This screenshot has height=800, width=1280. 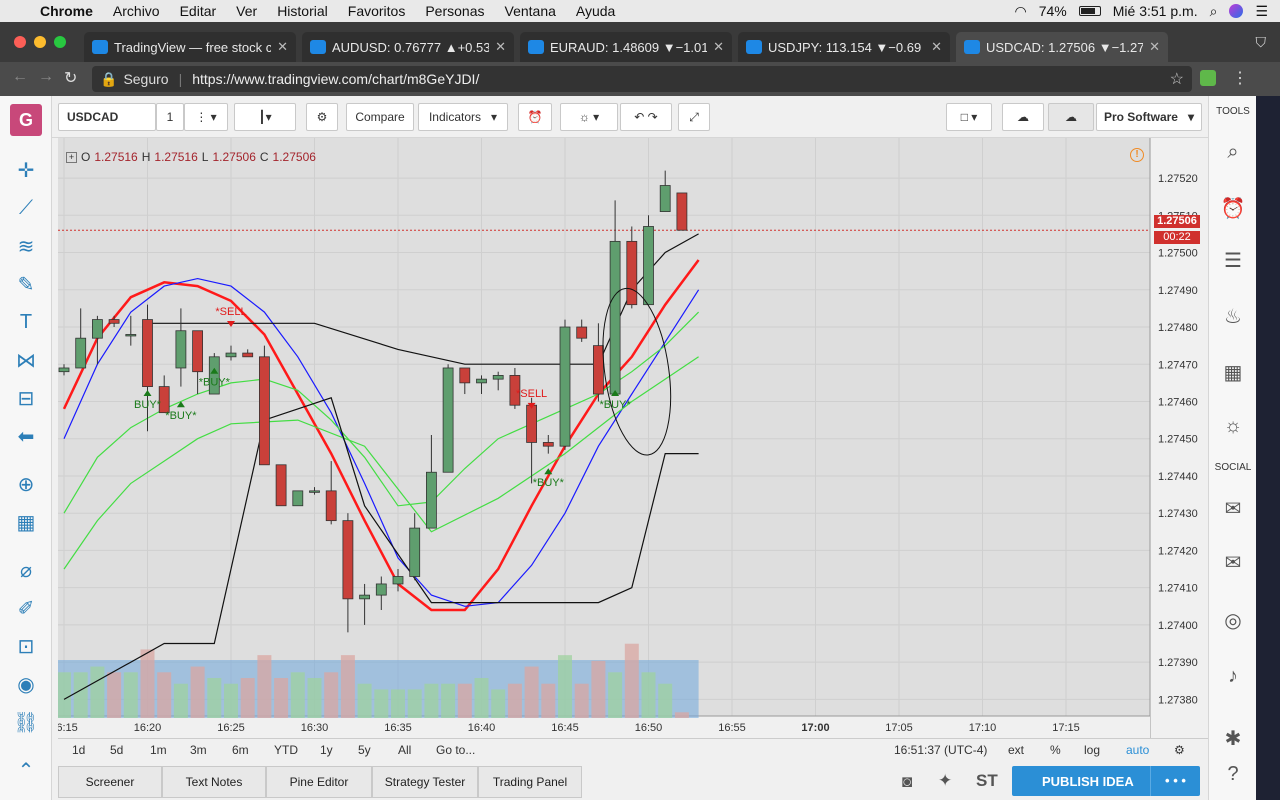 I want to click on menubar-clock: Mié 3:51 p.m., so click(x=1155, y=11).